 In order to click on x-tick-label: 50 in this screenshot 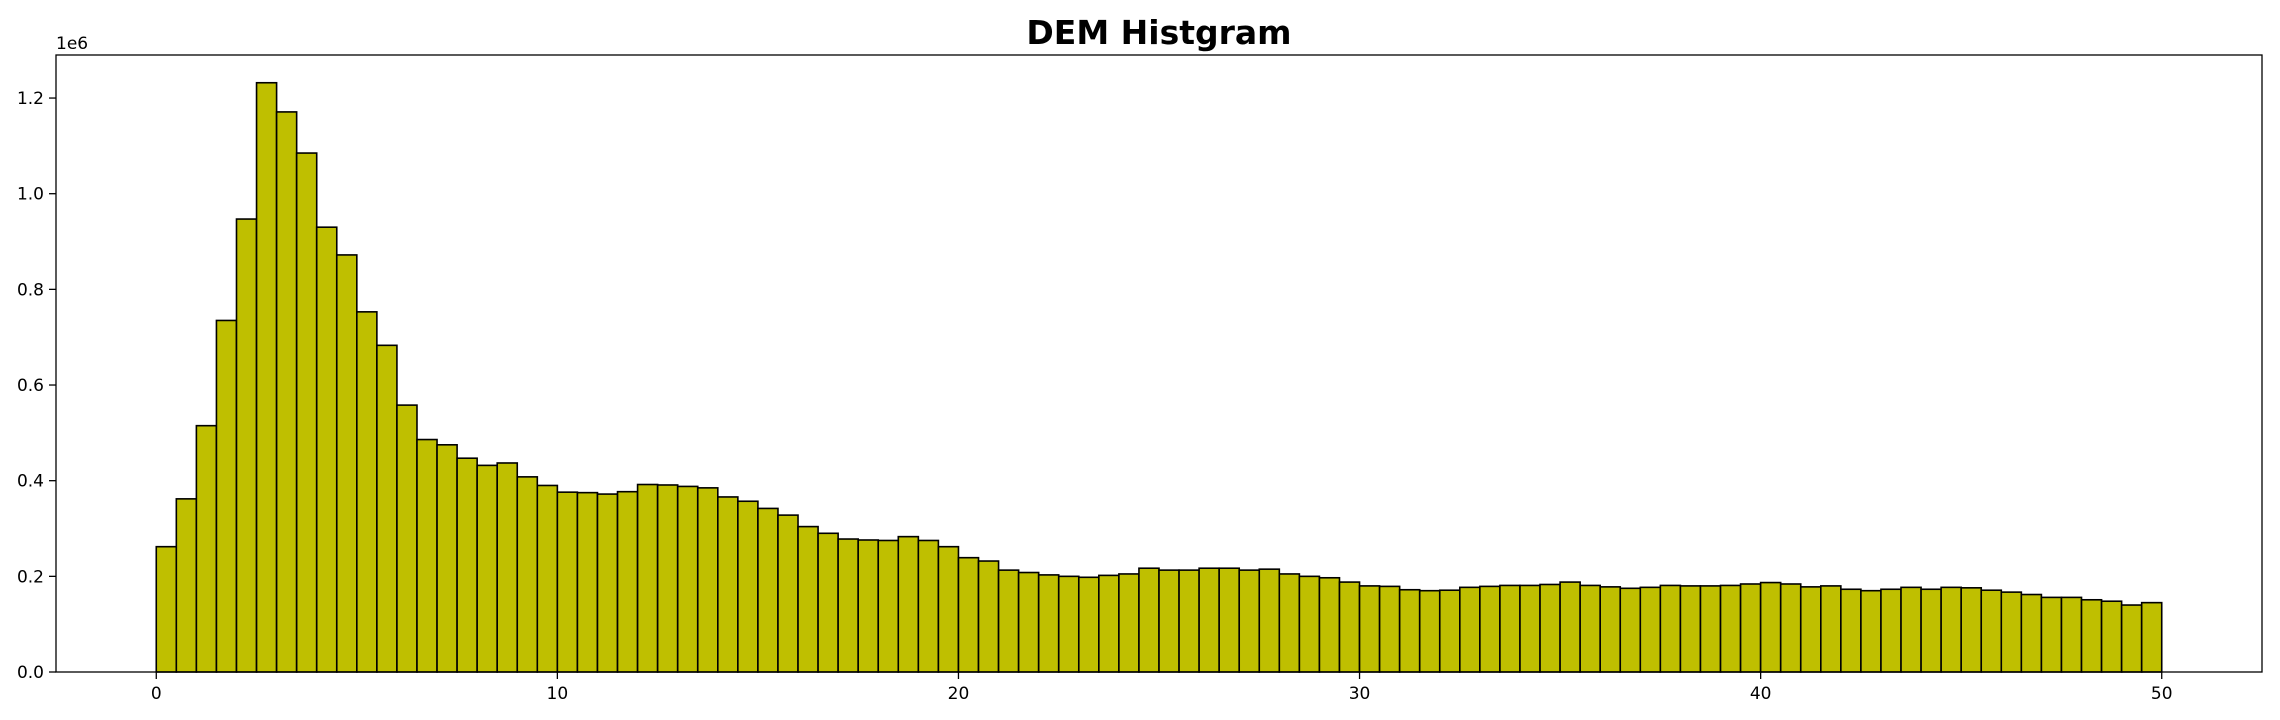, I will do `click(2162, 694)`.